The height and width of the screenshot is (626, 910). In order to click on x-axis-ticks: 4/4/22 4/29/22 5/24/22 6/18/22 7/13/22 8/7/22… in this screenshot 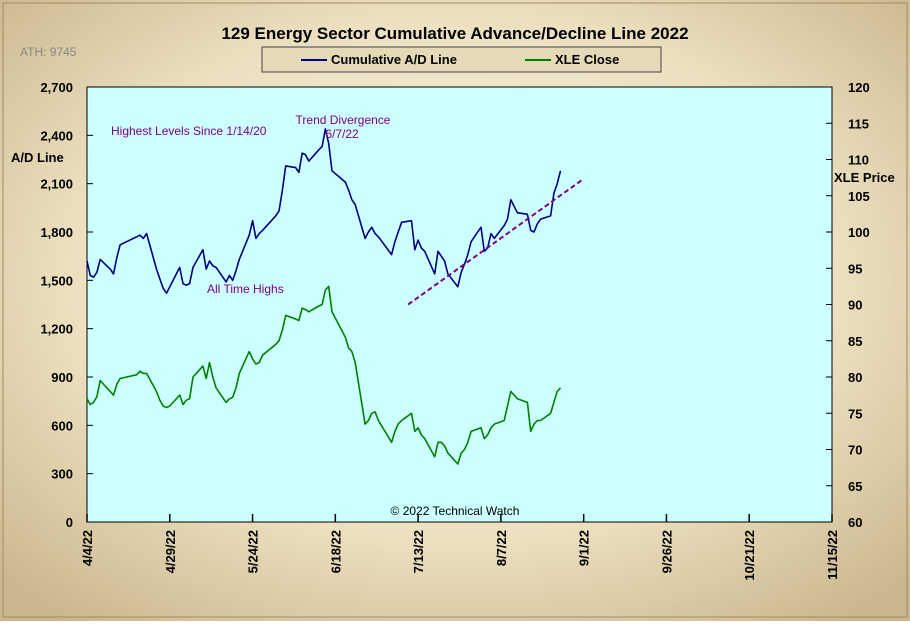, I will do `click(460, 547)`.